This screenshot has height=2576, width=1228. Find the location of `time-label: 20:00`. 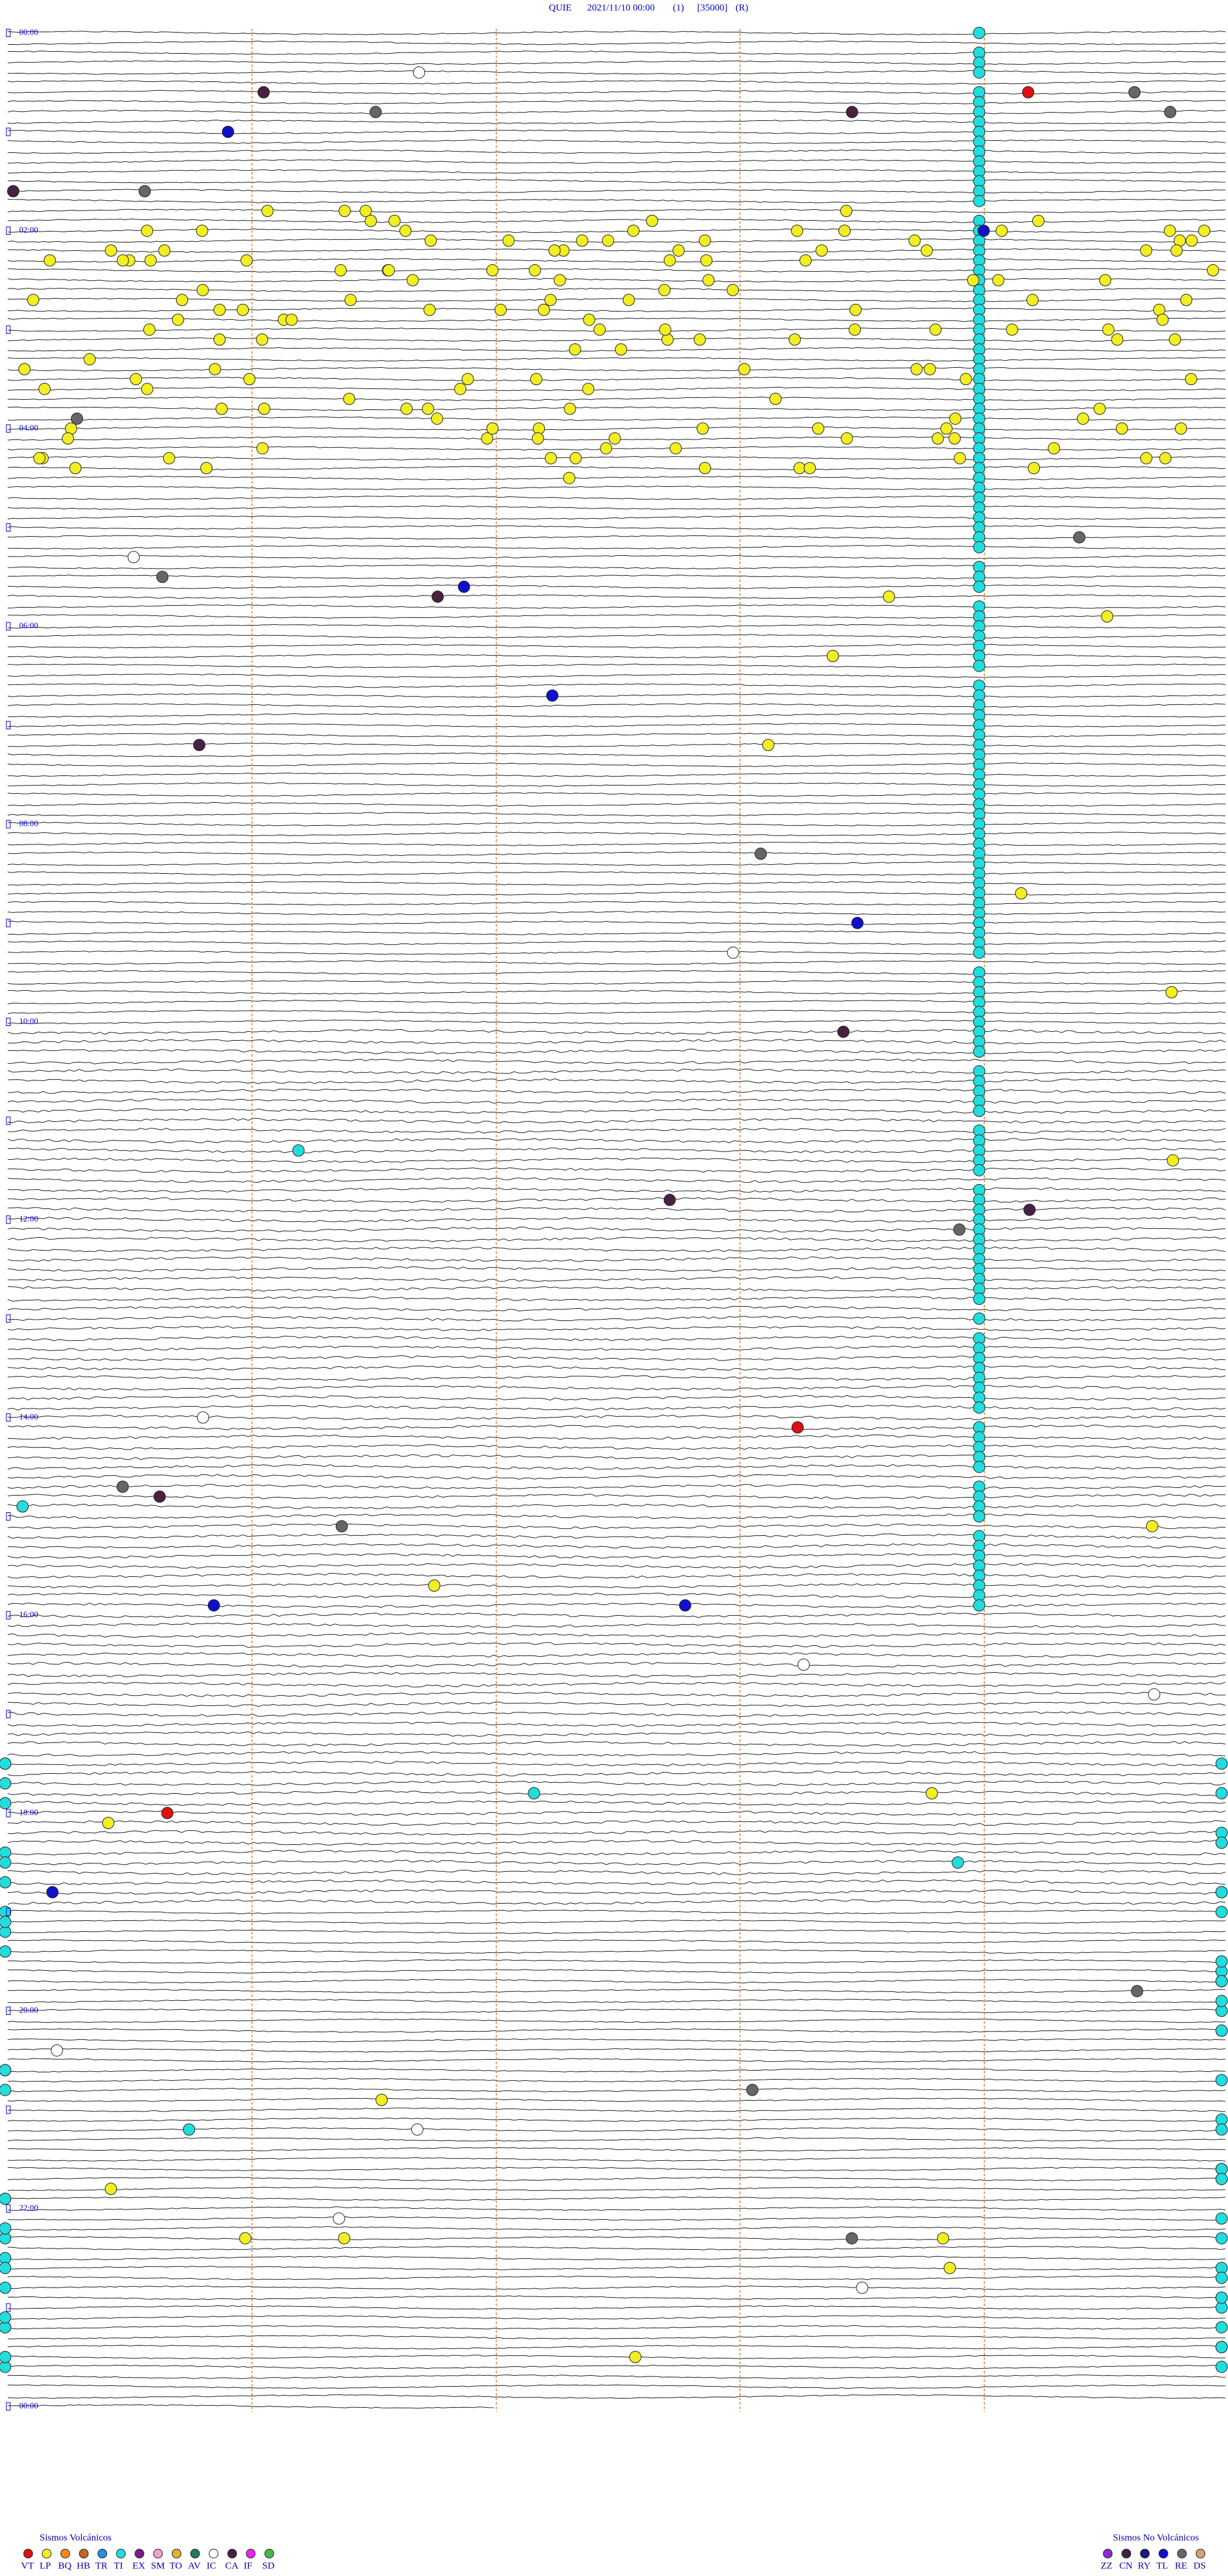

time-label: 20:00 is located at coordinates (28, 2009).